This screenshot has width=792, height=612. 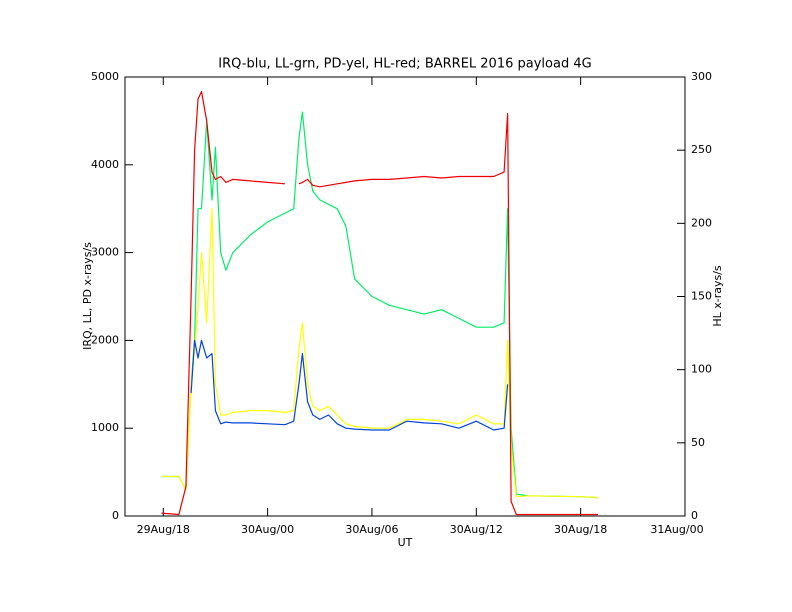 I want to click on x-axis-label: UT, so click(x=405, y=542).